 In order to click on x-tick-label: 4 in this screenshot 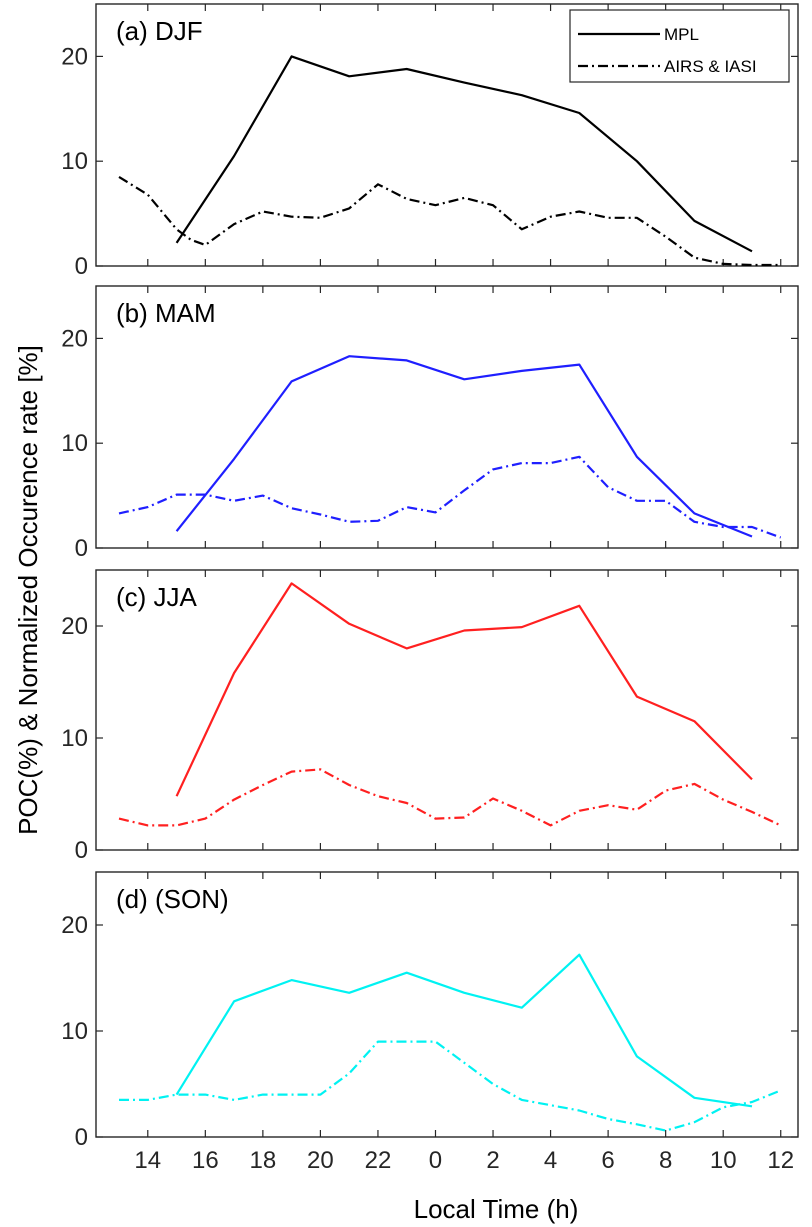, I will do `click(550, 1160)`.